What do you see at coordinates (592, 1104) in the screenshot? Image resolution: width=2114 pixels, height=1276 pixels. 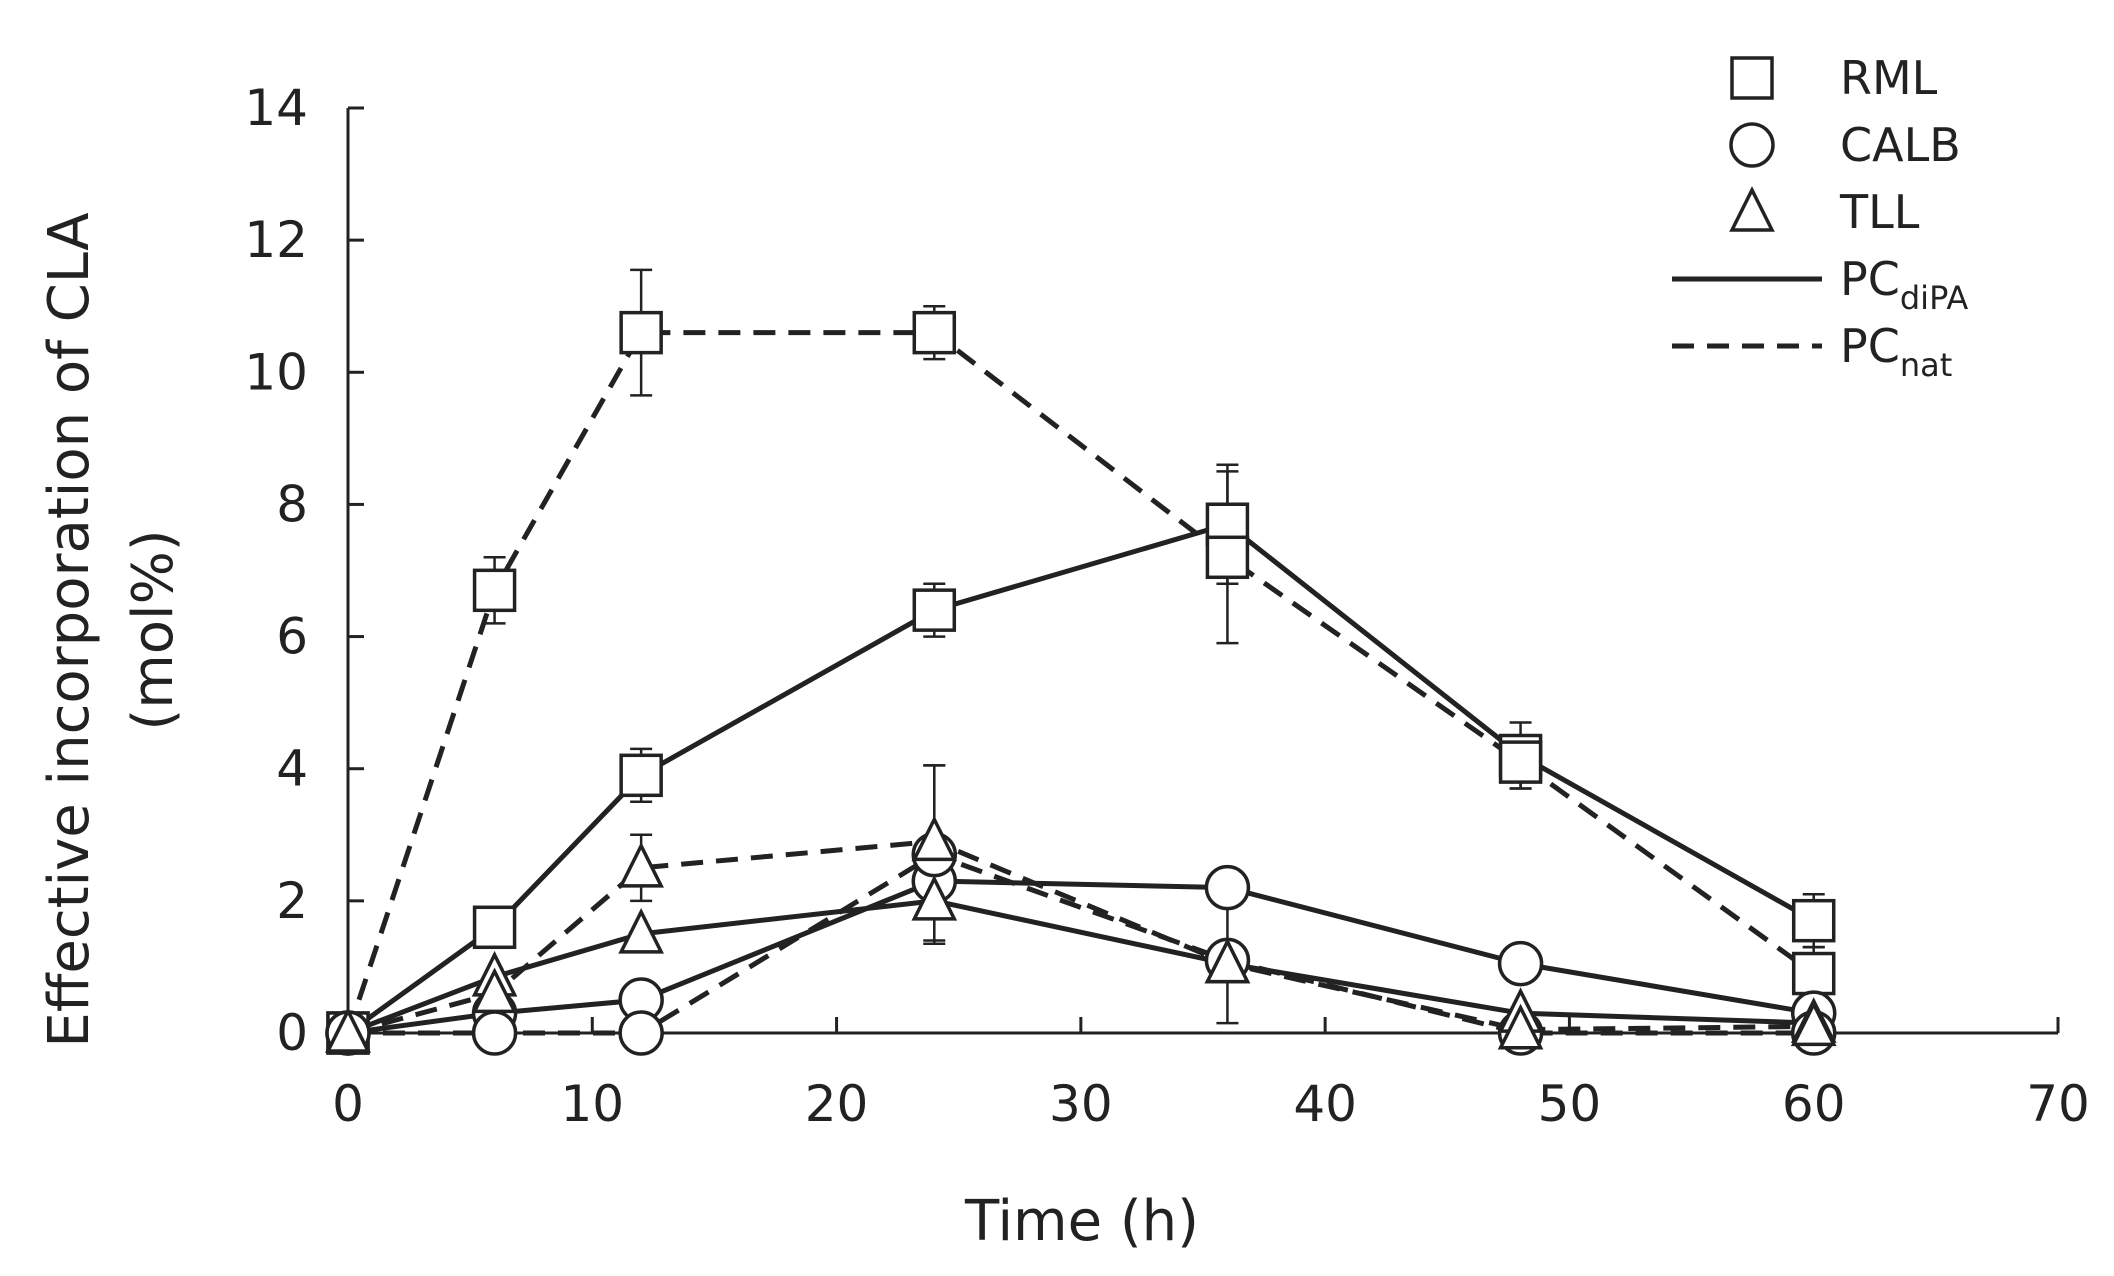 I see `x-tick-label: 10` at bounding box center [592, 1104].